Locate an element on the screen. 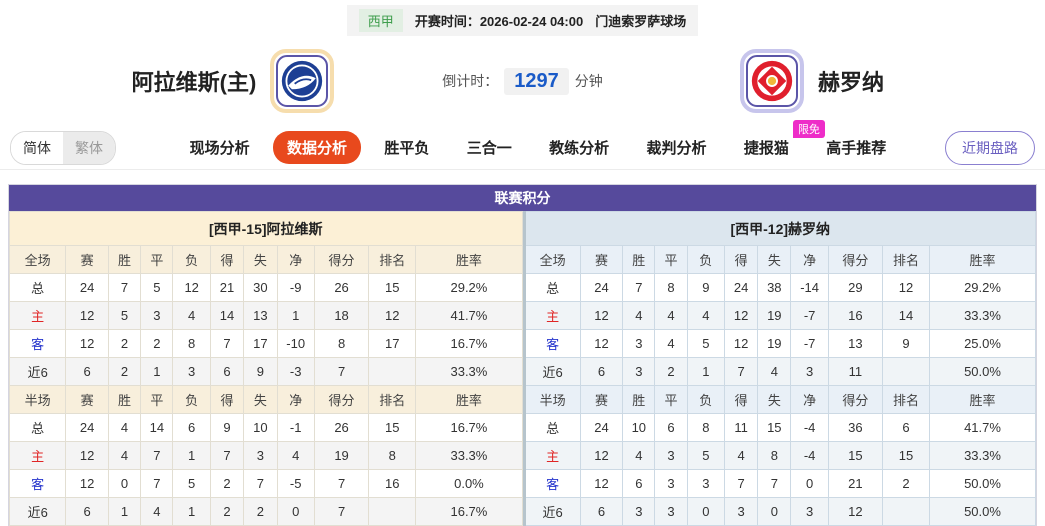 The image size is (1045, 526). nav-item-data-analysis: 数据分析 is located at coordinates (317, 147).